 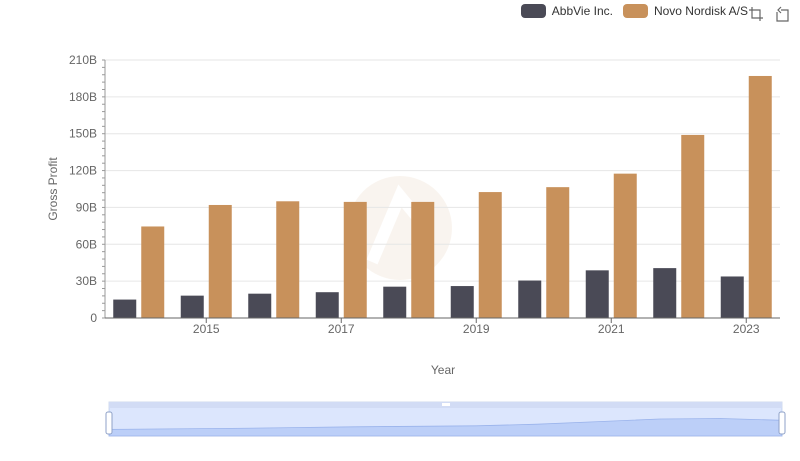 I want to click on restore-icon, so click(x=782, y=14).